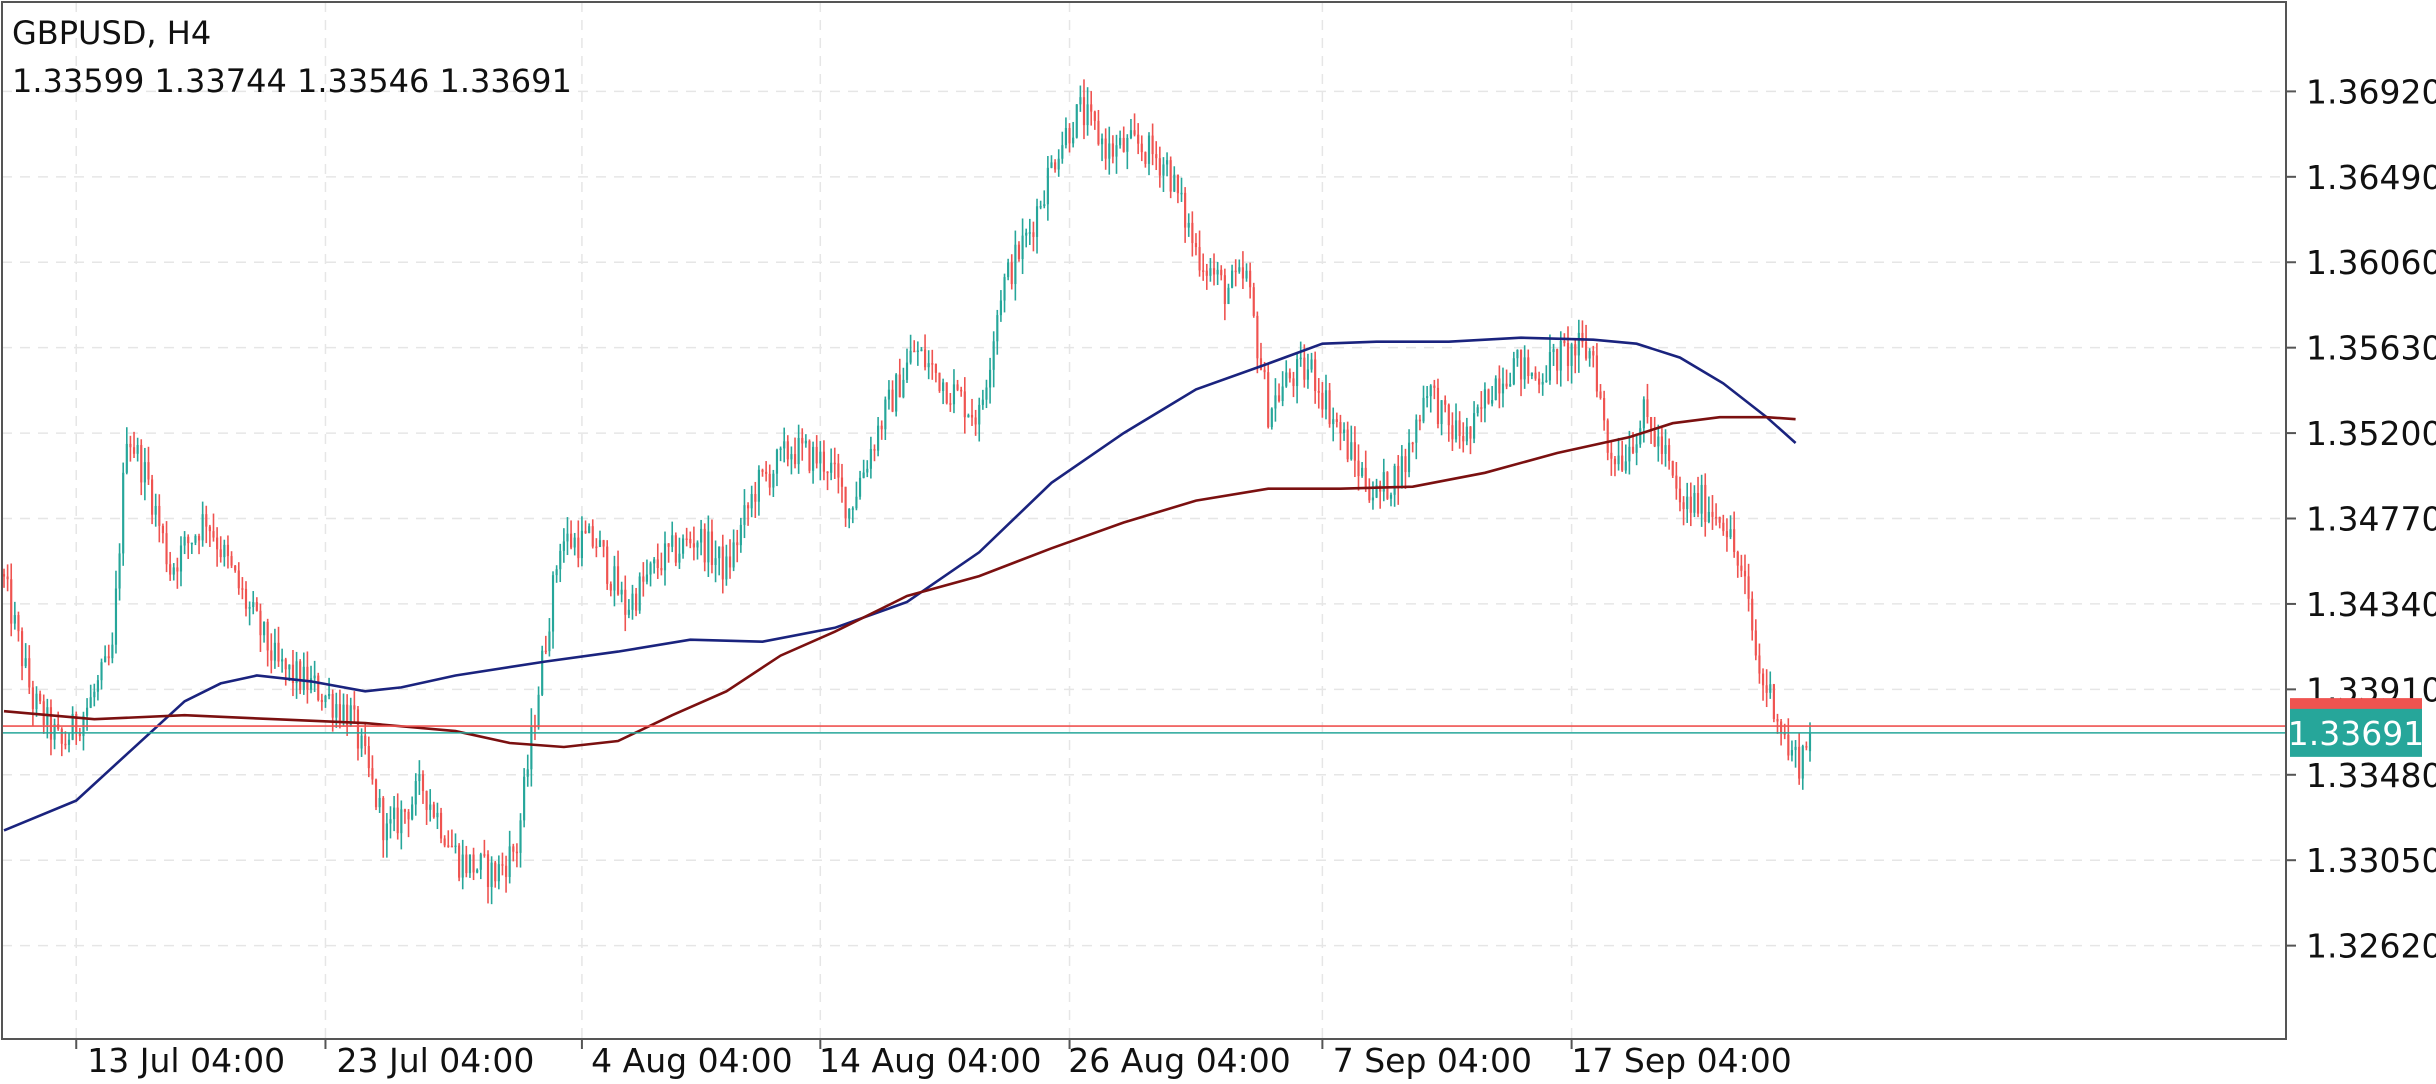 Image resolution: width=2436 pixels, height=1084 pixels. What do you see at coordinates (2371, 91) in the screenshot?
I see `y-tick-label: 1.36920` at bounding box center [2371, 91].